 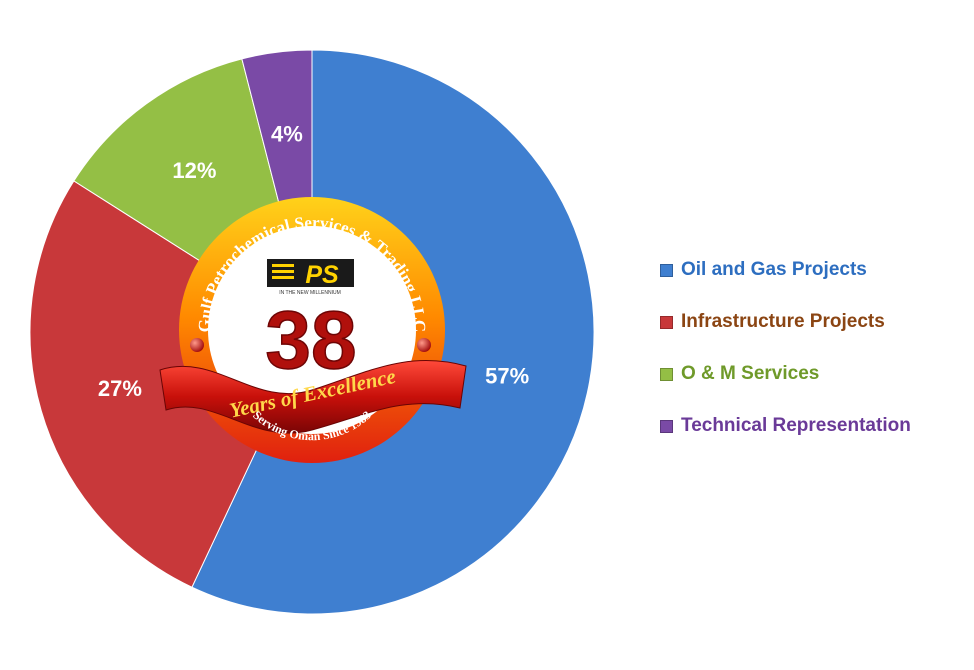 I want to click on legend-item-technical-representation: Technical Representation, so click(x=785, y=426).